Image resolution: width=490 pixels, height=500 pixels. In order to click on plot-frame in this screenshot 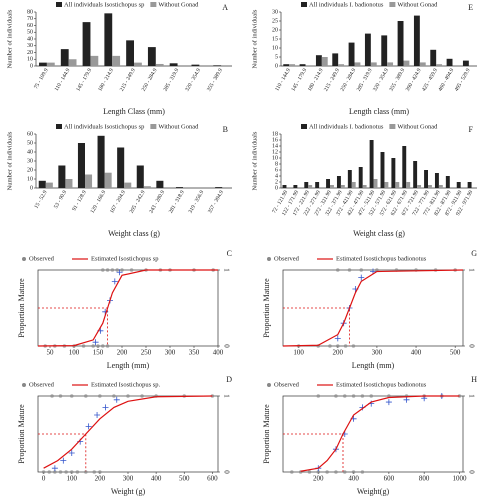, I will do `click(373, 308)`.